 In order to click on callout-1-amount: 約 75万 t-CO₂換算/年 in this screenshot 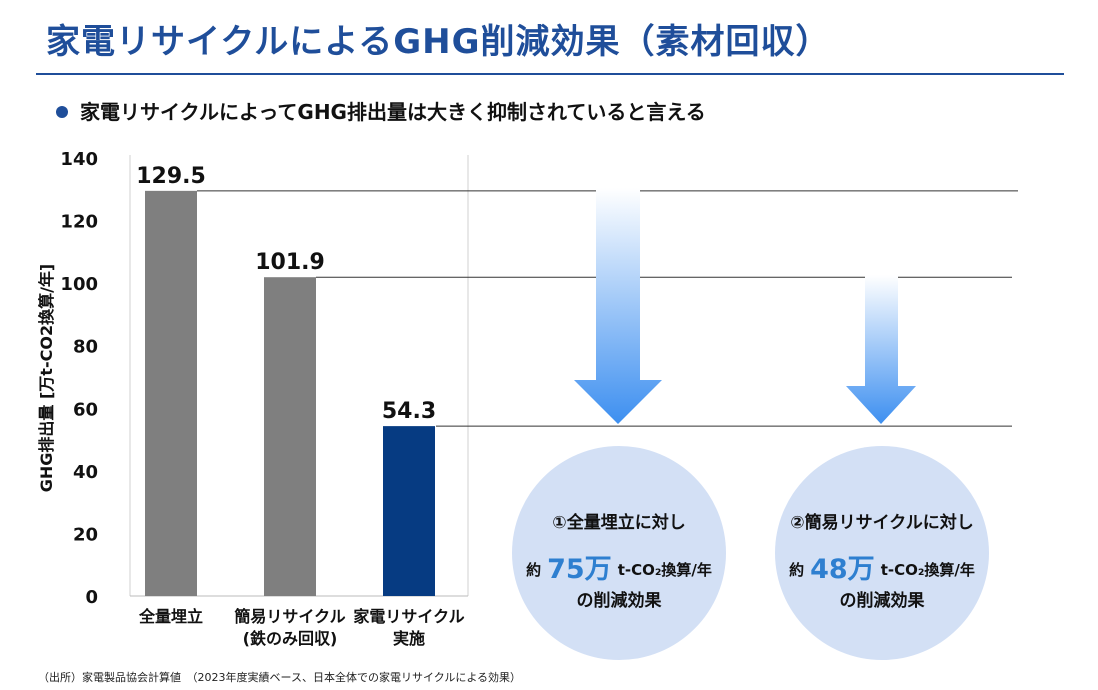, I will do `click(619, 564)`.